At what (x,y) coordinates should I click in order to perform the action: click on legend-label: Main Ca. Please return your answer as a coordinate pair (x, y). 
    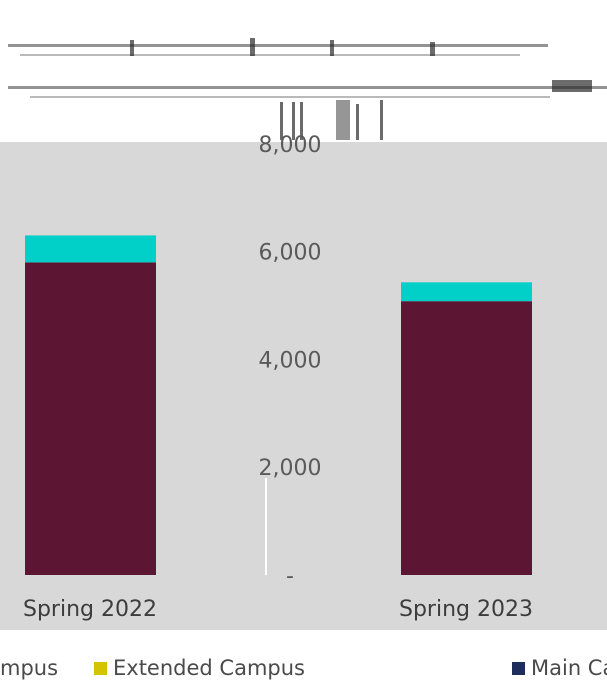
    Looking at the image, I should click on (569, 668).